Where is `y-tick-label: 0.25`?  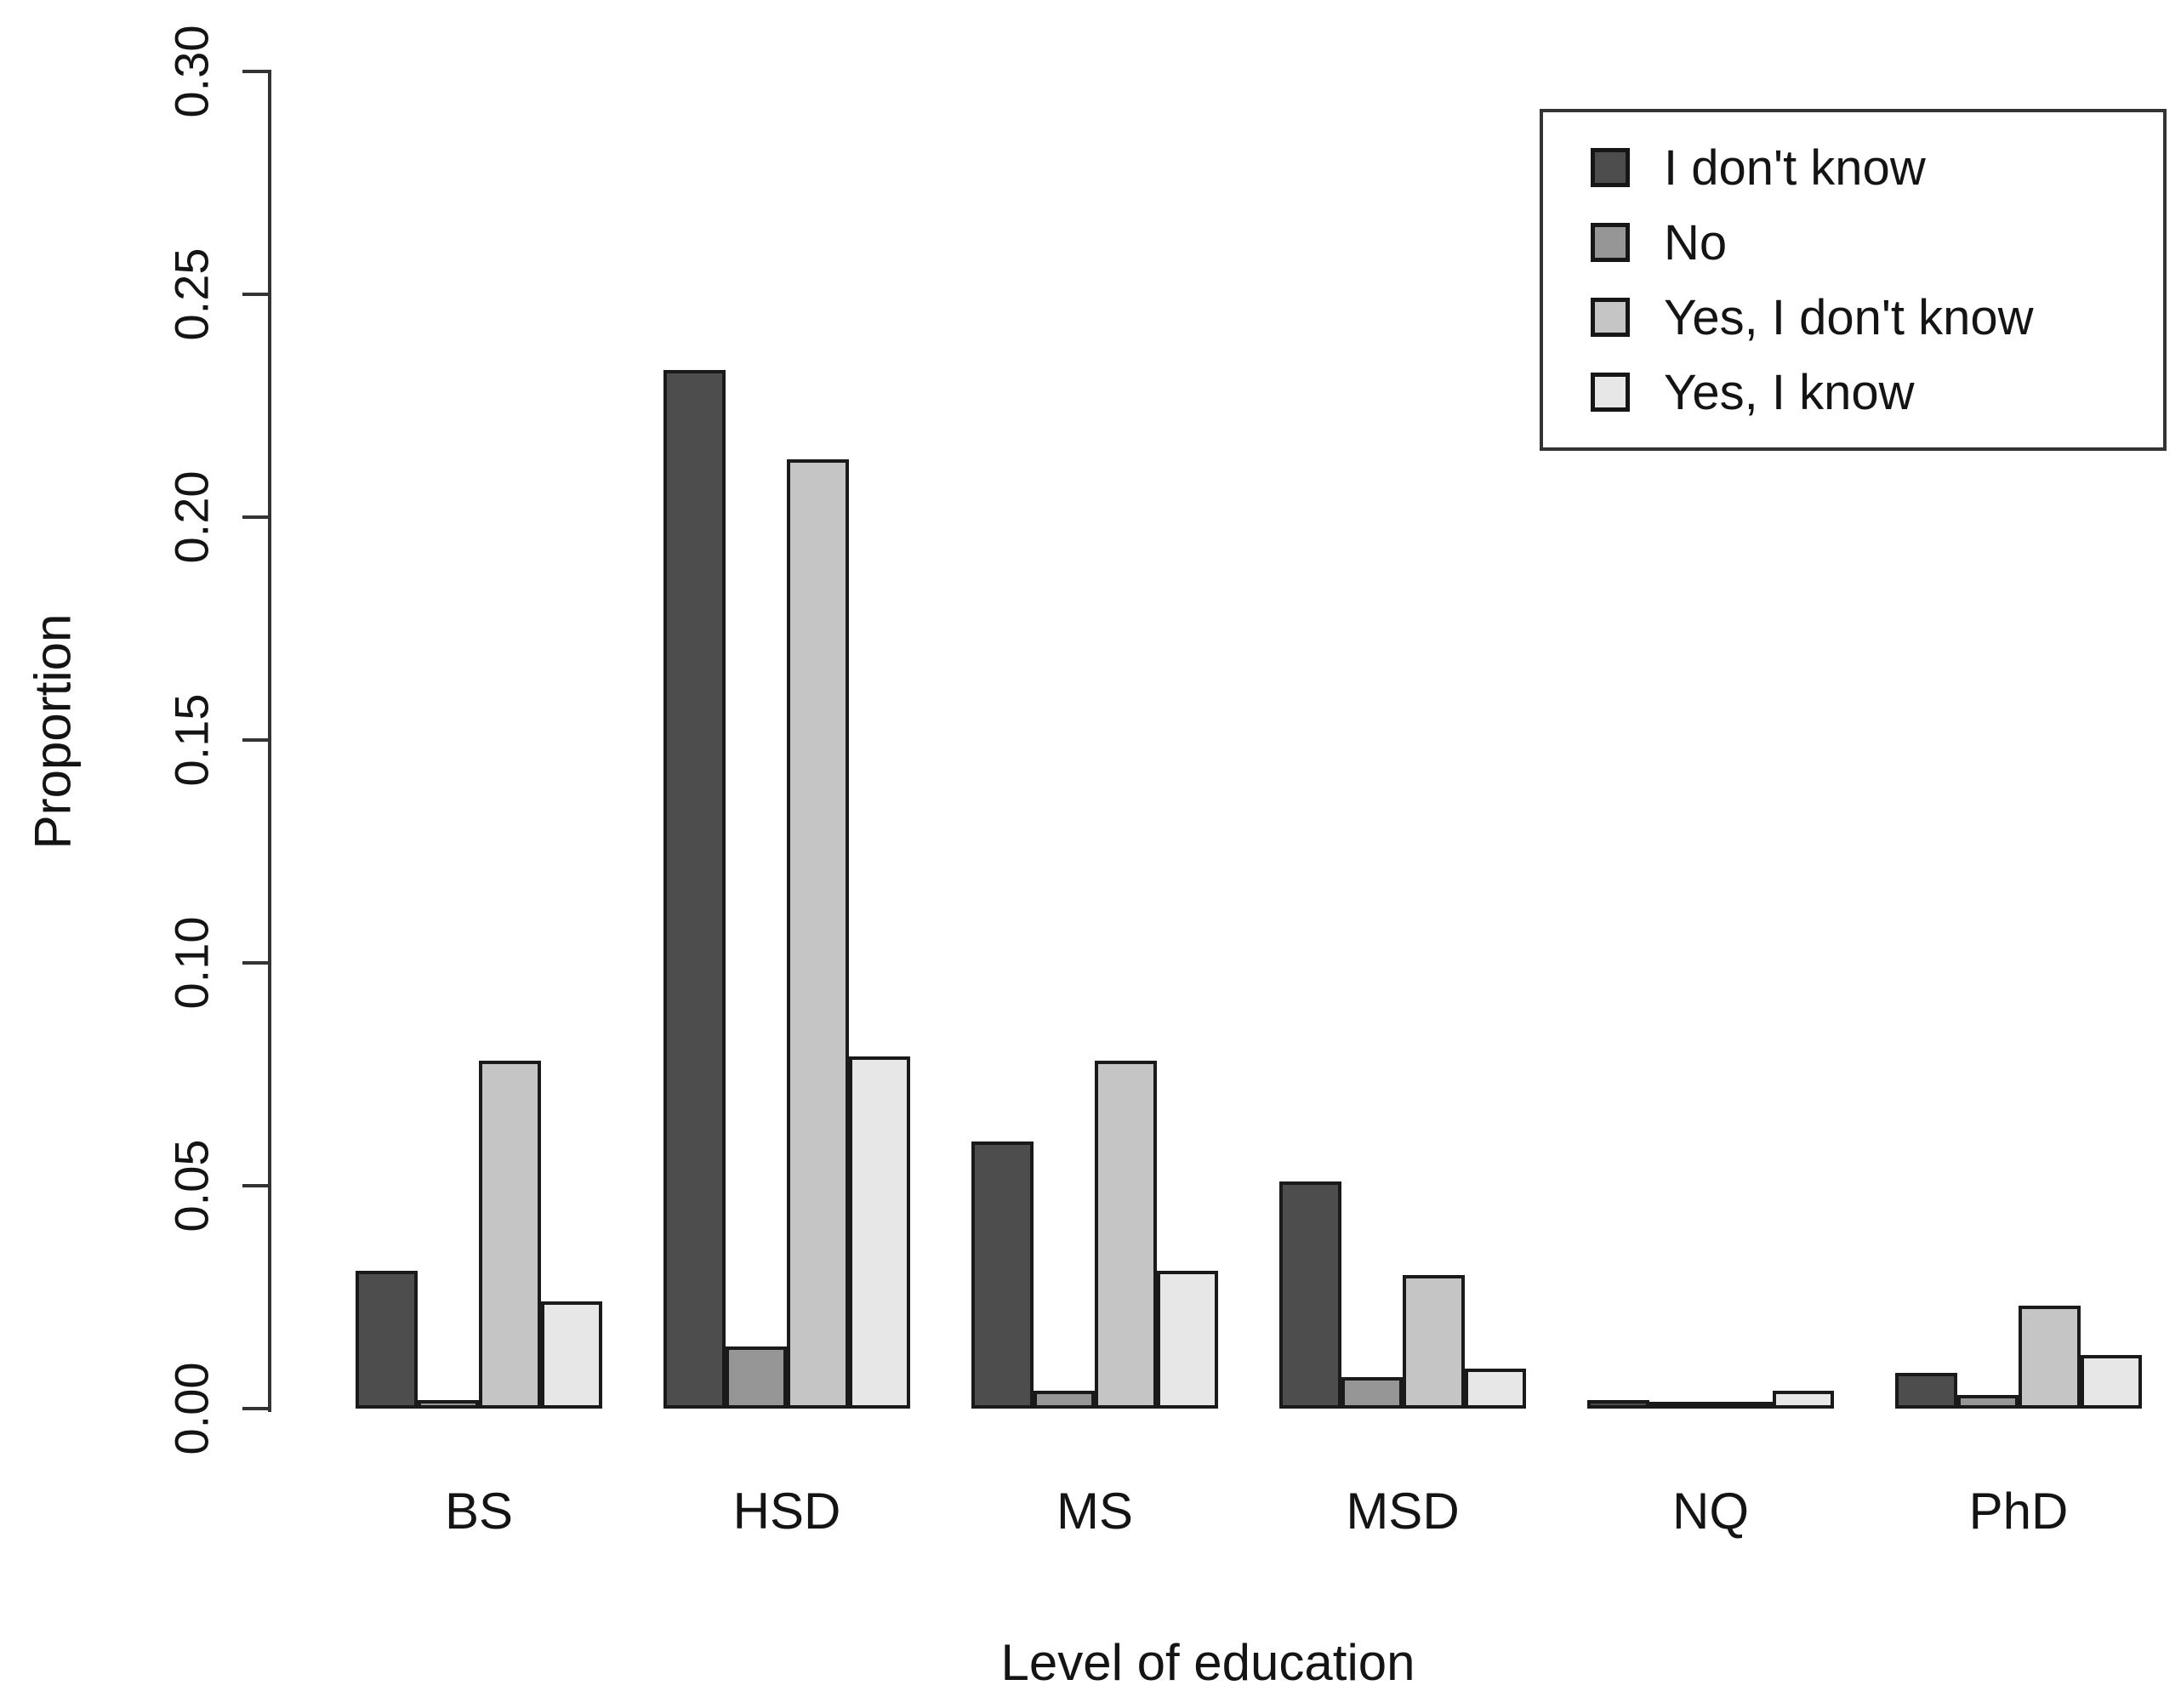
y-tick-label: 0.25 is located at coordinates (191, 294).